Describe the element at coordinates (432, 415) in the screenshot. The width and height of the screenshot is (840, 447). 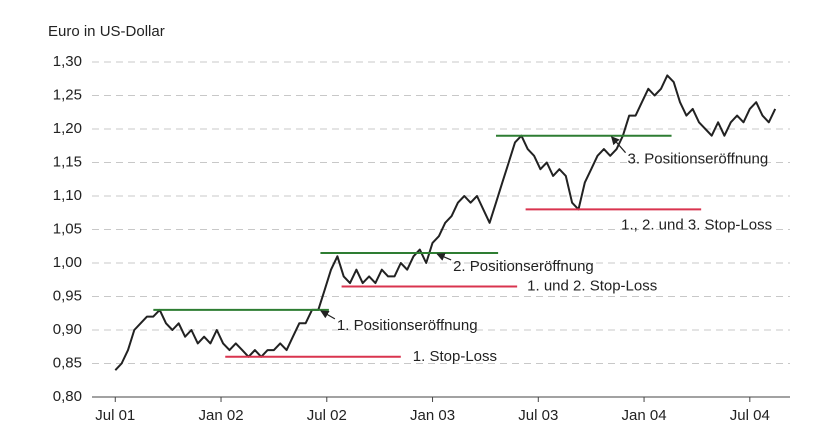
I see `x-tick-label: Jan 03` at that location.